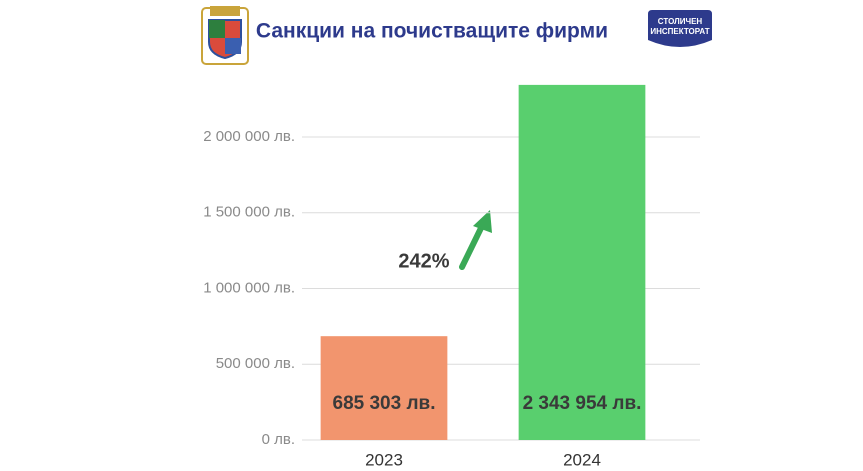 The image size is (863, 471). I want to click on coat-of-arms, so click(225, 35).